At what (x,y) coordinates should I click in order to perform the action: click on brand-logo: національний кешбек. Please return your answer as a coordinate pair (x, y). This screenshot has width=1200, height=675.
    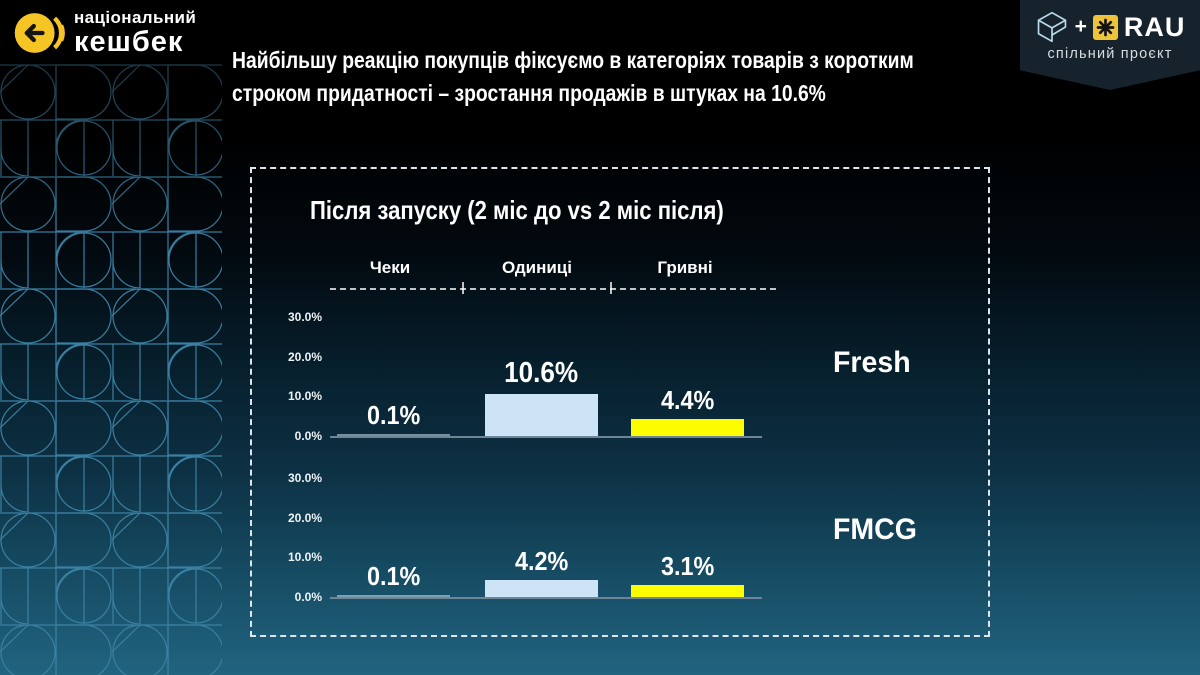
    Looking at the image, I should click on (104, 33).